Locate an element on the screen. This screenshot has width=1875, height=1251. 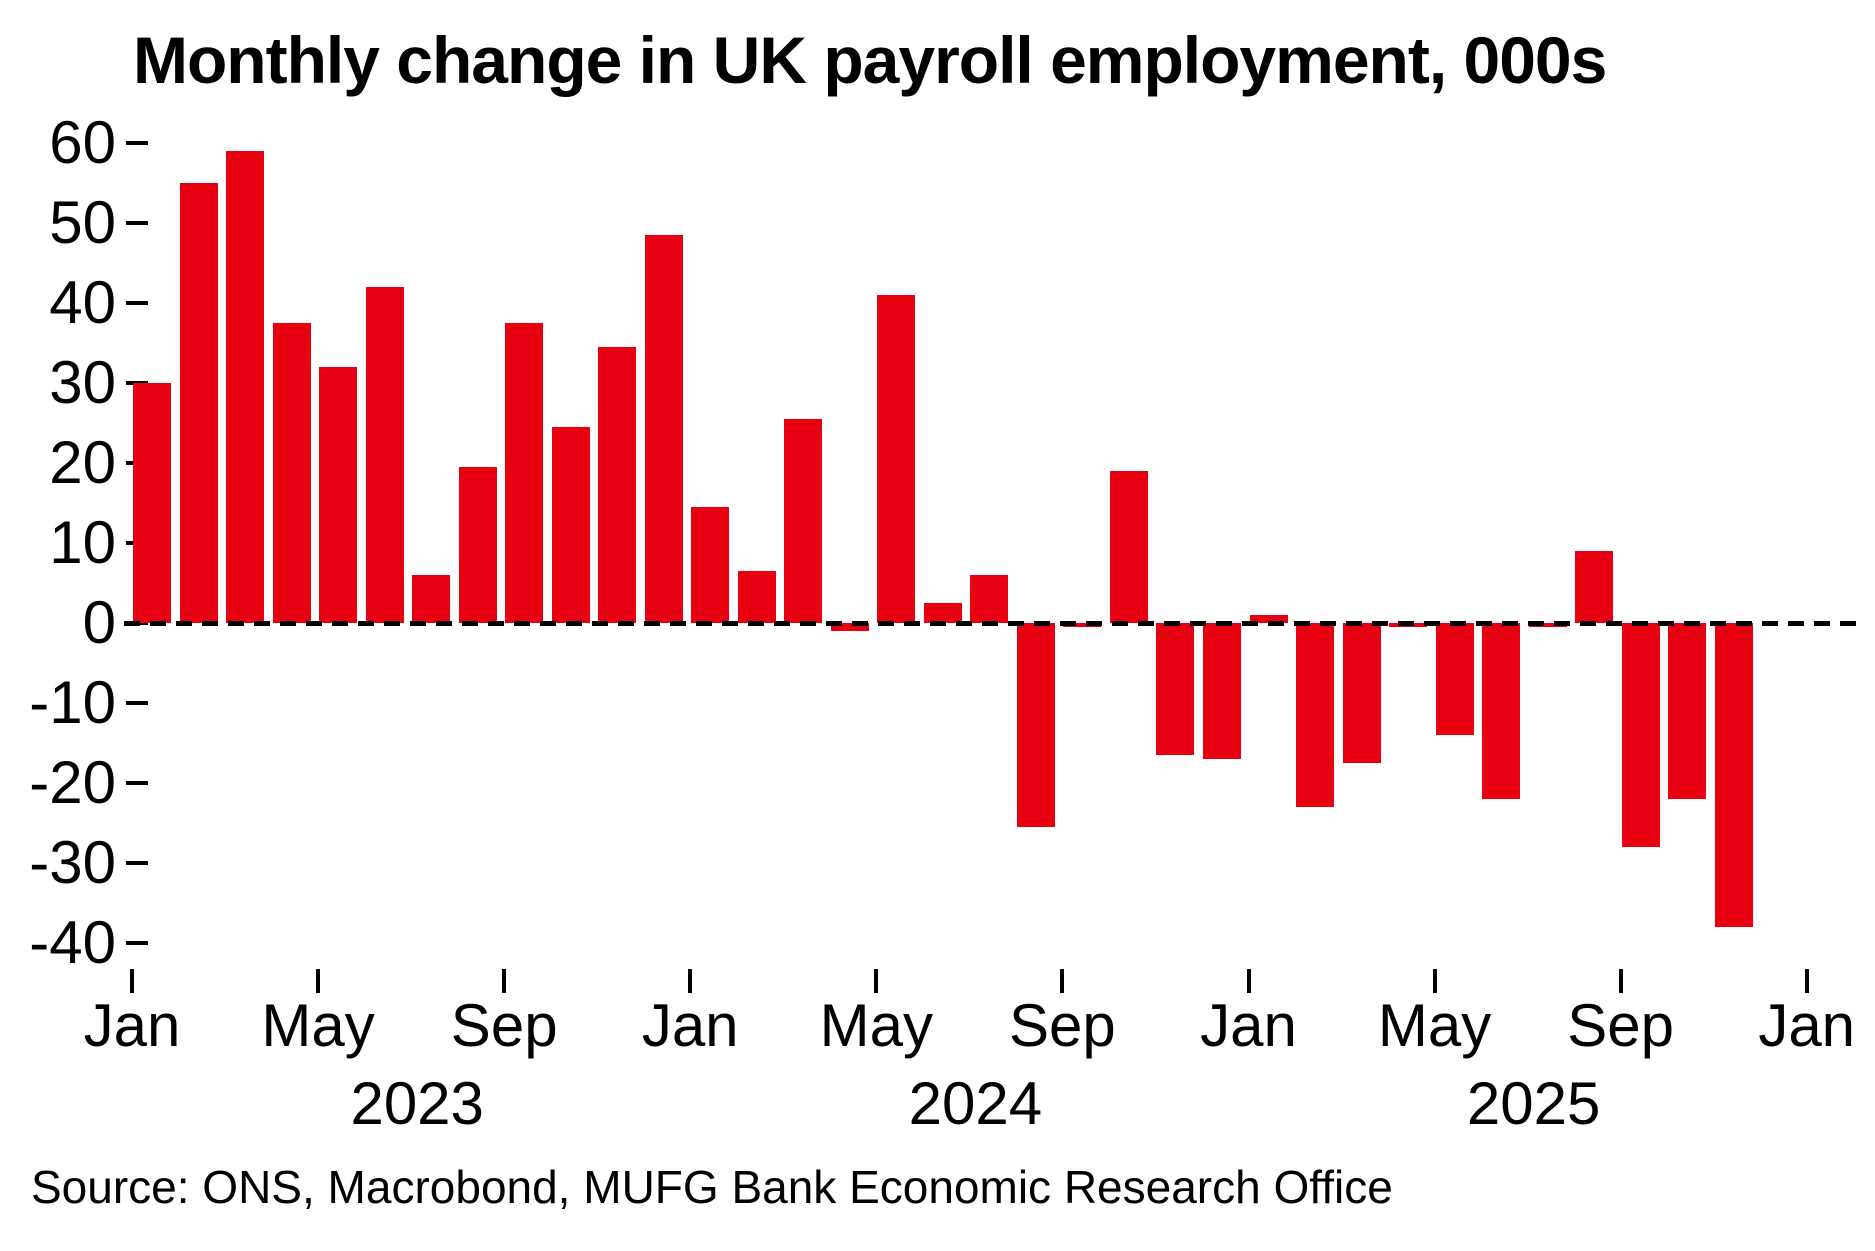
bar-oct-2023 is located at coordinates (570, 525).